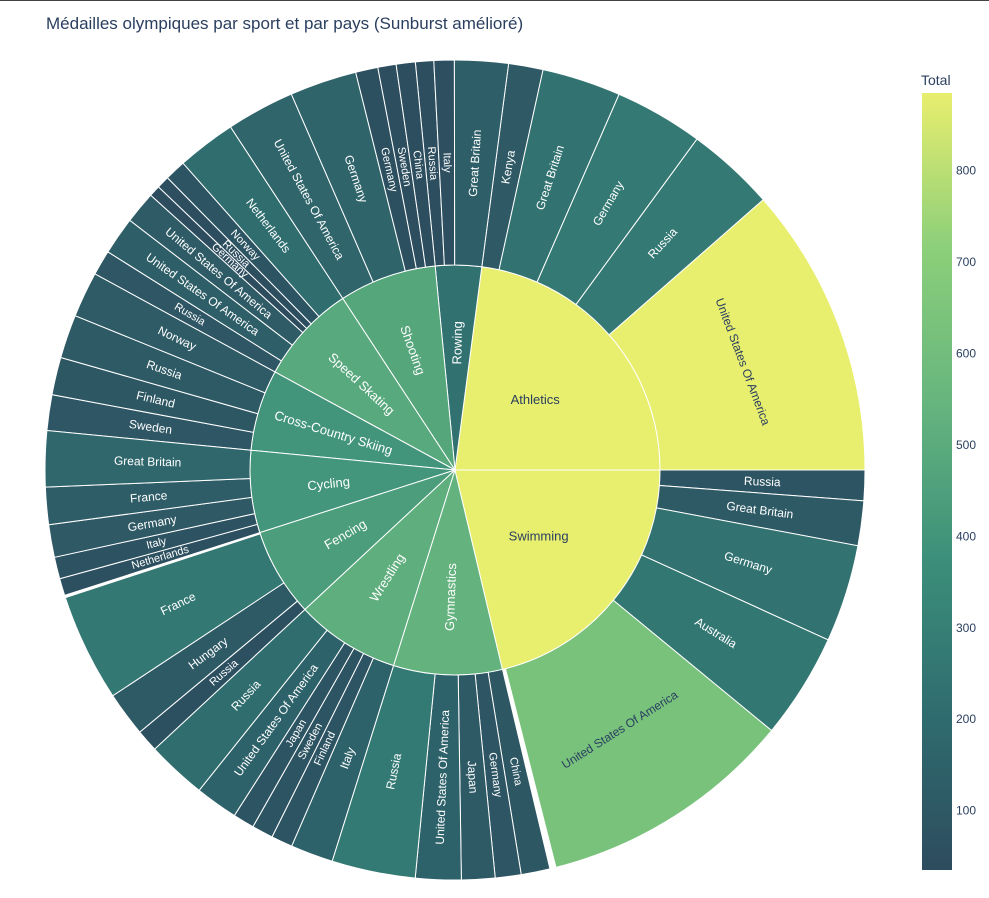 The height and width of the screenshot is (898, 989). I want to click on sector-fencing-france, so click(174, 615).